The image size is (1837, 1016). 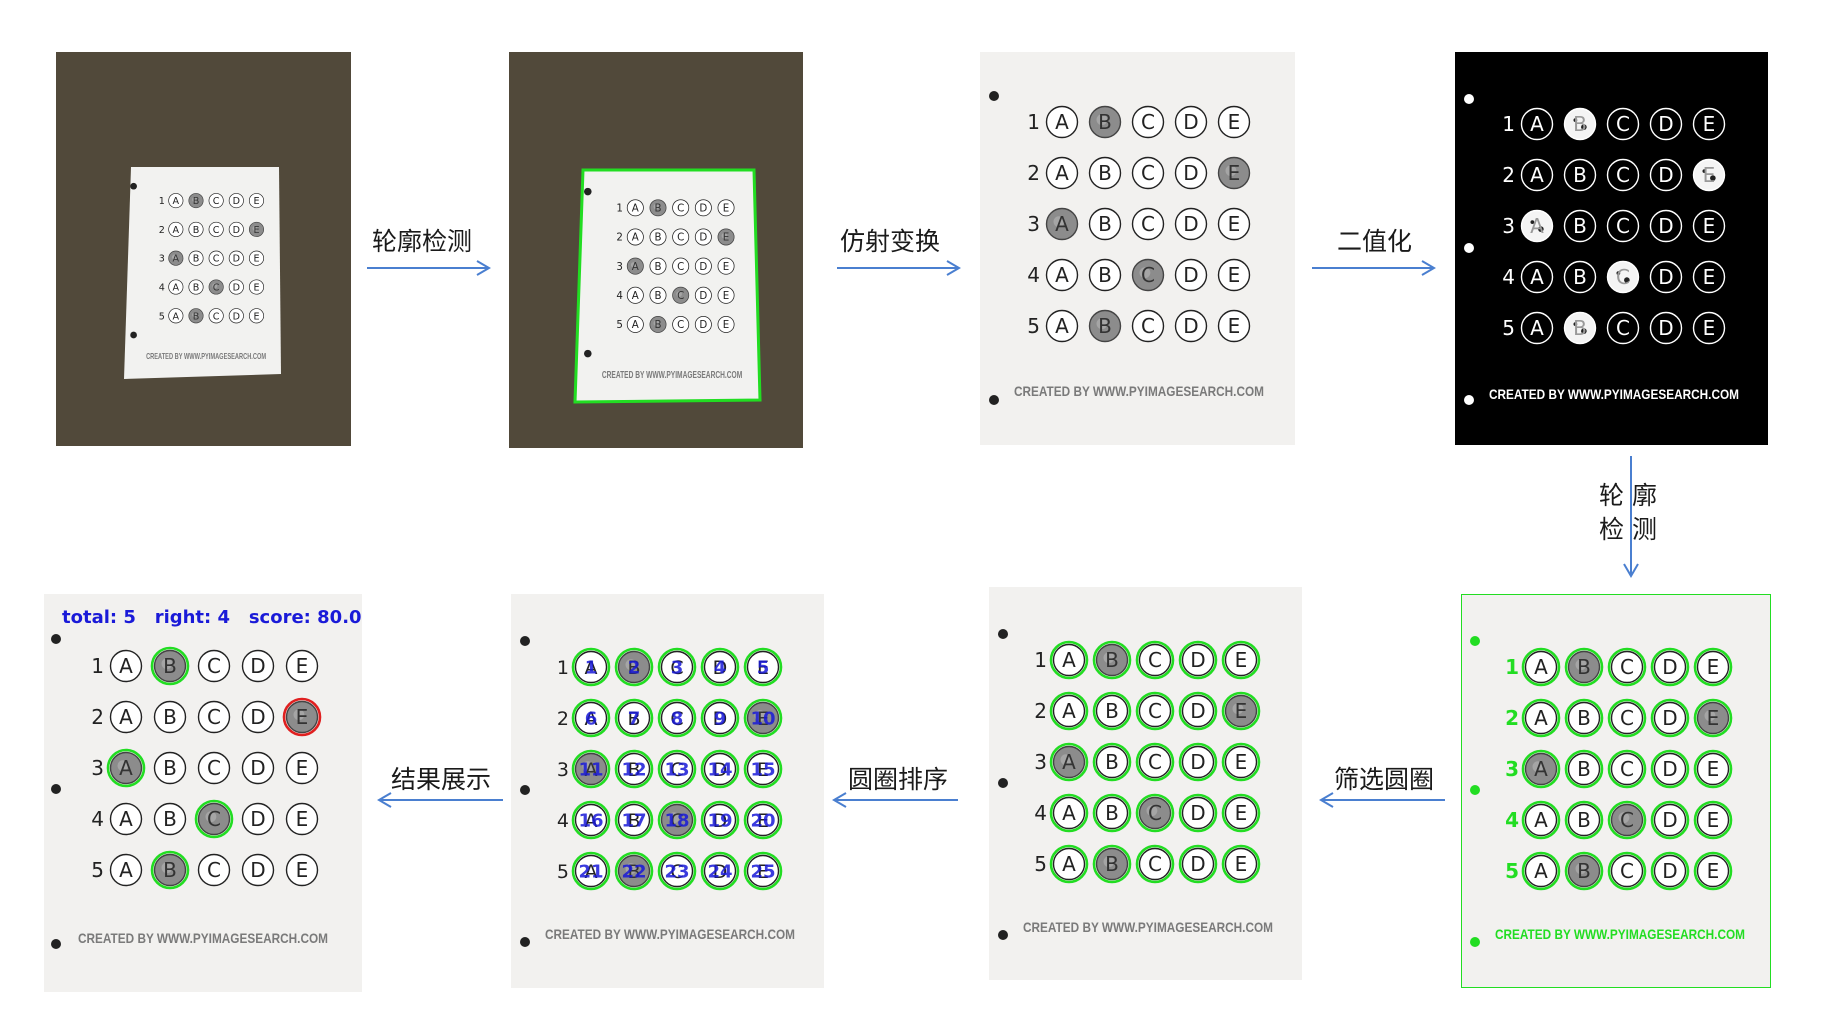 What do you see at coordinates (677, 667) in the screenshot?
I see `sort-index: 3` at bounding box center [677, 667].